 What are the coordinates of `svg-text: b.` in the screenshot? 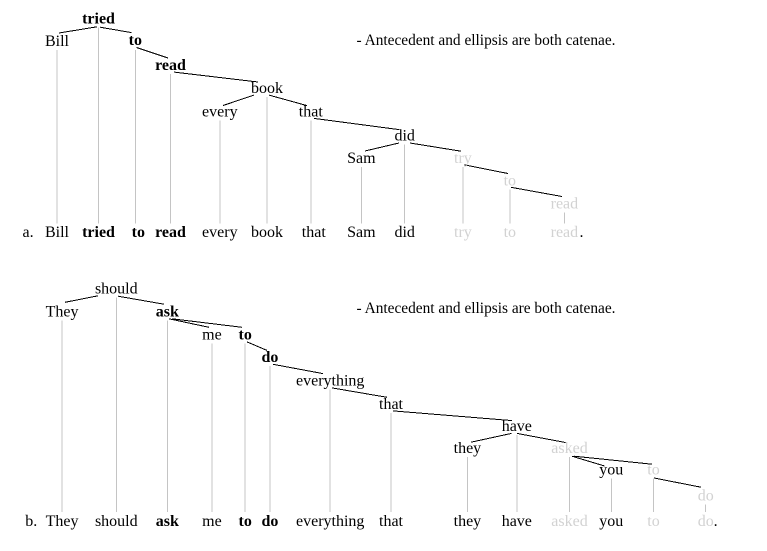 It's located at (31, 521).